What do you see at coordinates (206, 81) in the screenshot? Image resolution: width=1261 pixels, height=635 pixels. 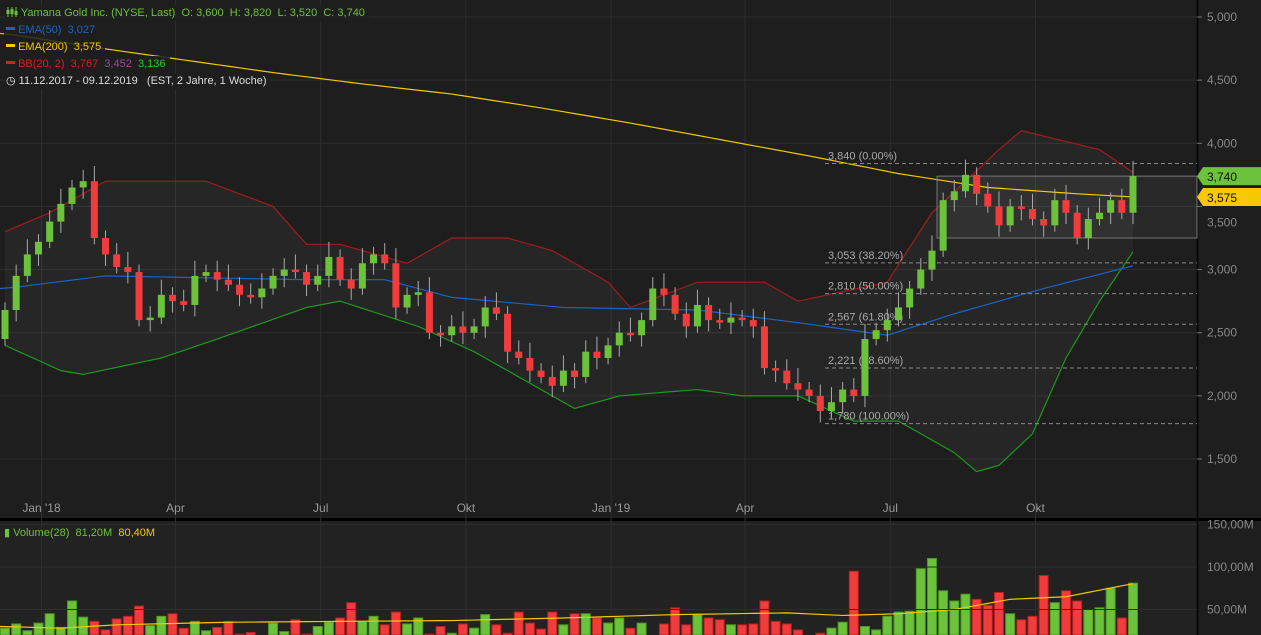 I see `range-info: (EST, 2 Jahre, 1 Woche)` at bounding box center [206, 81].